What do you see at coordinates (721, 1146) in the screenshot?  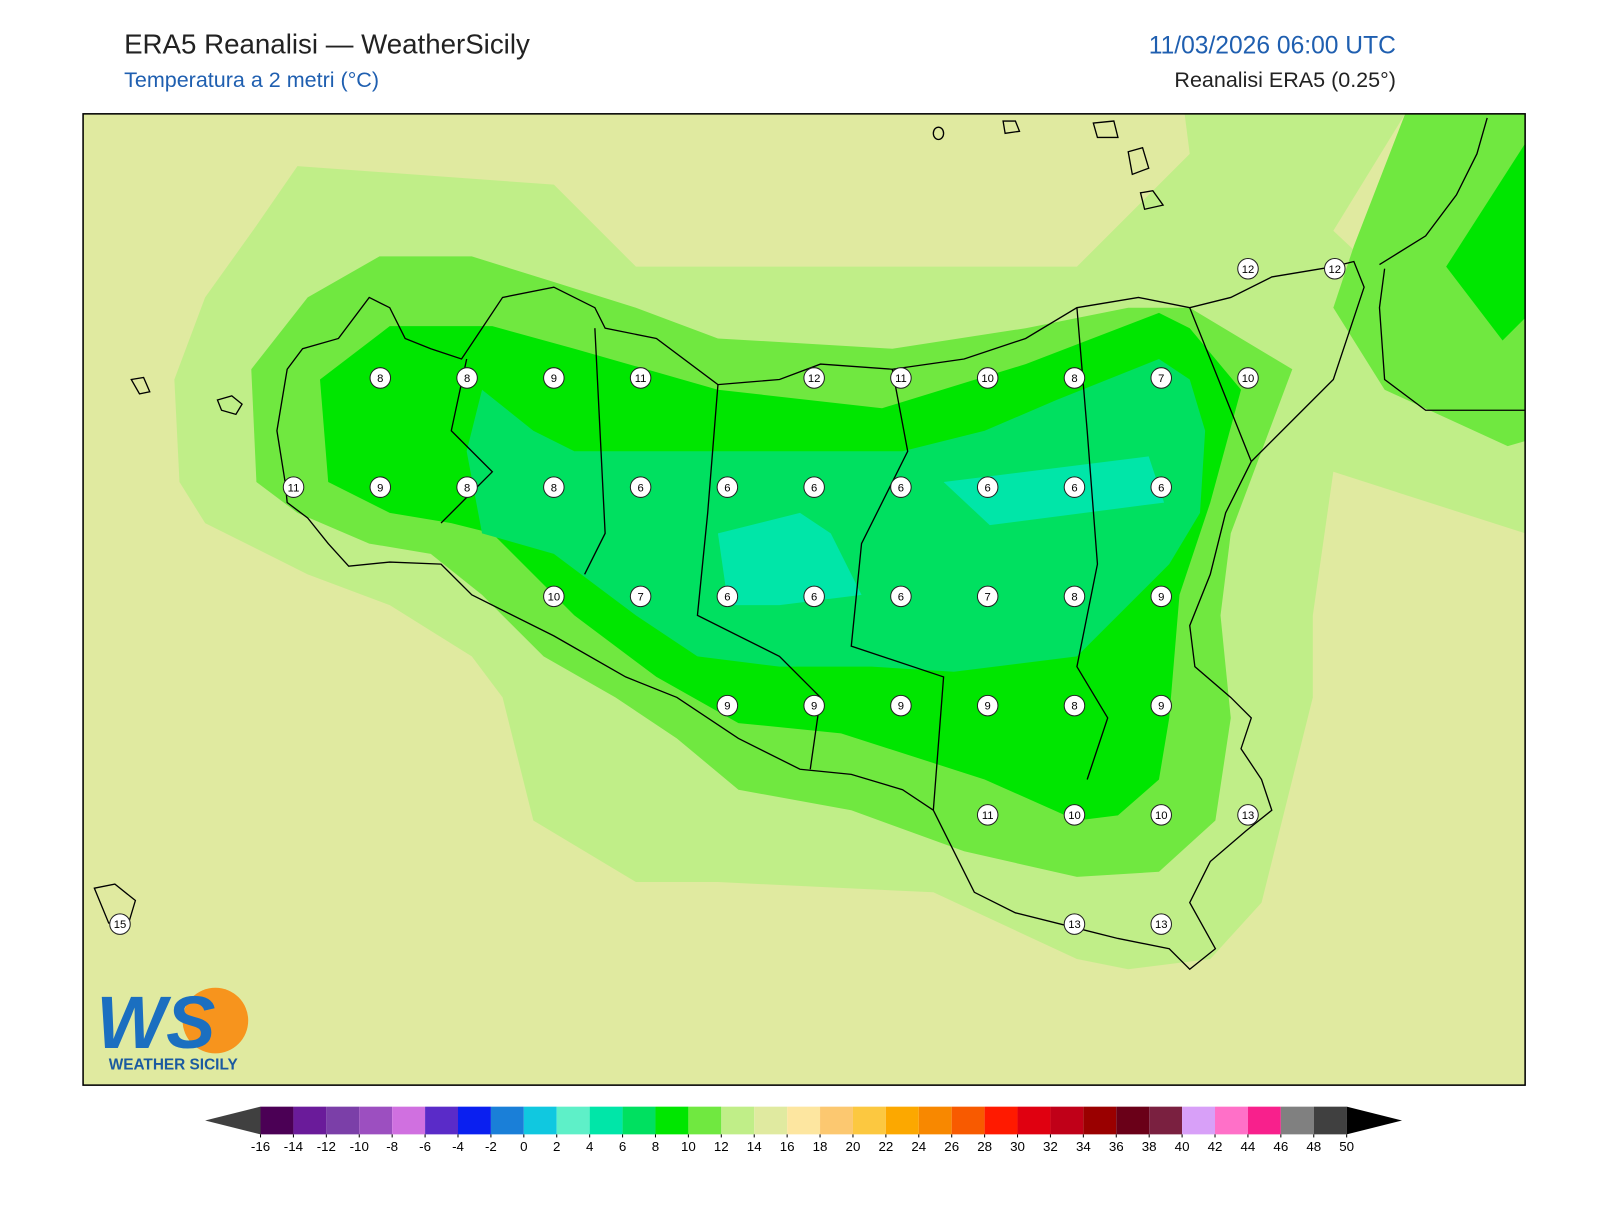 I see `colorbar-tick-label: 12` at bounding box center [721, 1146].